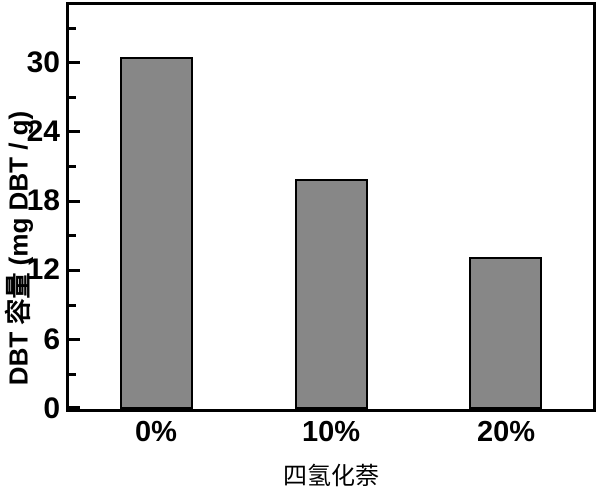 This screenshot has height=491, width=600. Describe the element at coordinates (43, 200) in the screenshot. I see `y-tick-label: 18` at that location.